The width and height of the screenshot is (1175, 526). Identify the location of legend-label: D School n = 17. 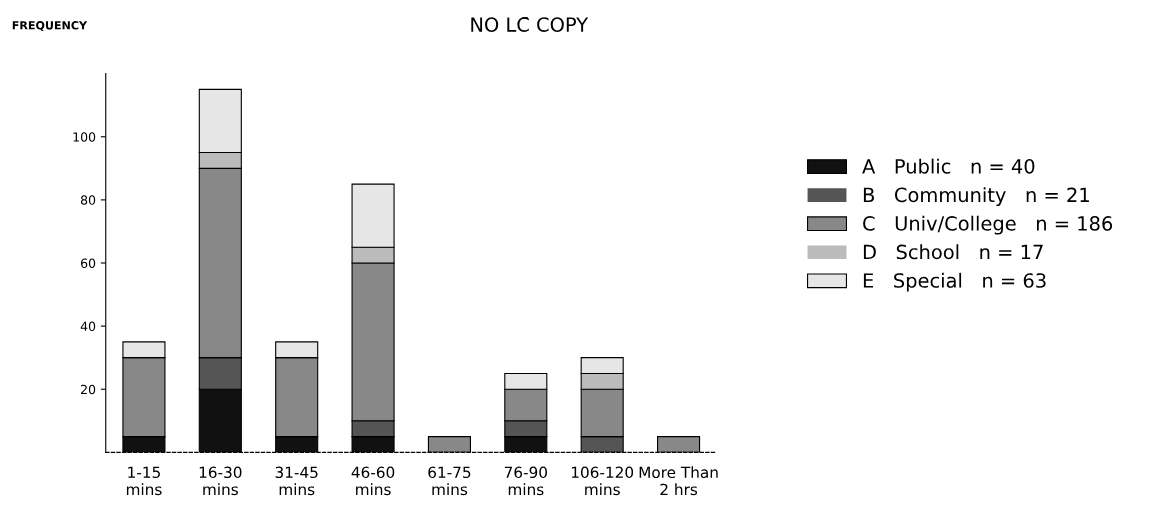
(953, 252).